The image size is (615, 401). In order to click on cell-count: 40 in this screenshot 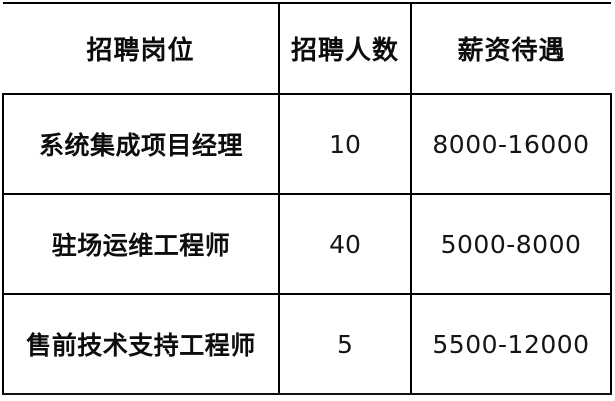, I will do `click(345, 244)`.